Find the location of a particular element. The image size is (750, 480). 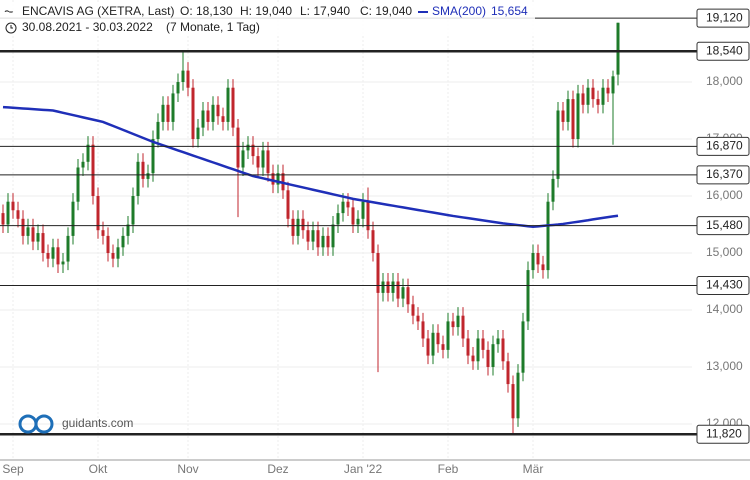

level-label: 16,870 is located at coordinates (724, 146).